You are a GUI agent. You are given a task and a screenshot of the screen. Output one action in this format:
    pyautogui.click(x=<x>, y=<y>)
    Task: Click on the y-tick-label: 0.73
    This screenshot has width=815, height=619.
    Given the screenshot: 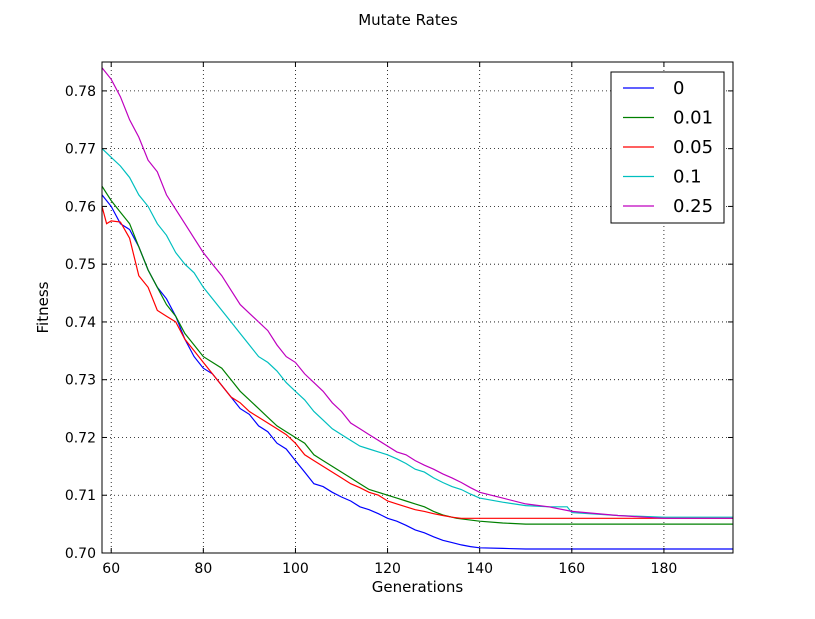 What is the action you would take?
    pyautogui.click(x=80, y=381)
    